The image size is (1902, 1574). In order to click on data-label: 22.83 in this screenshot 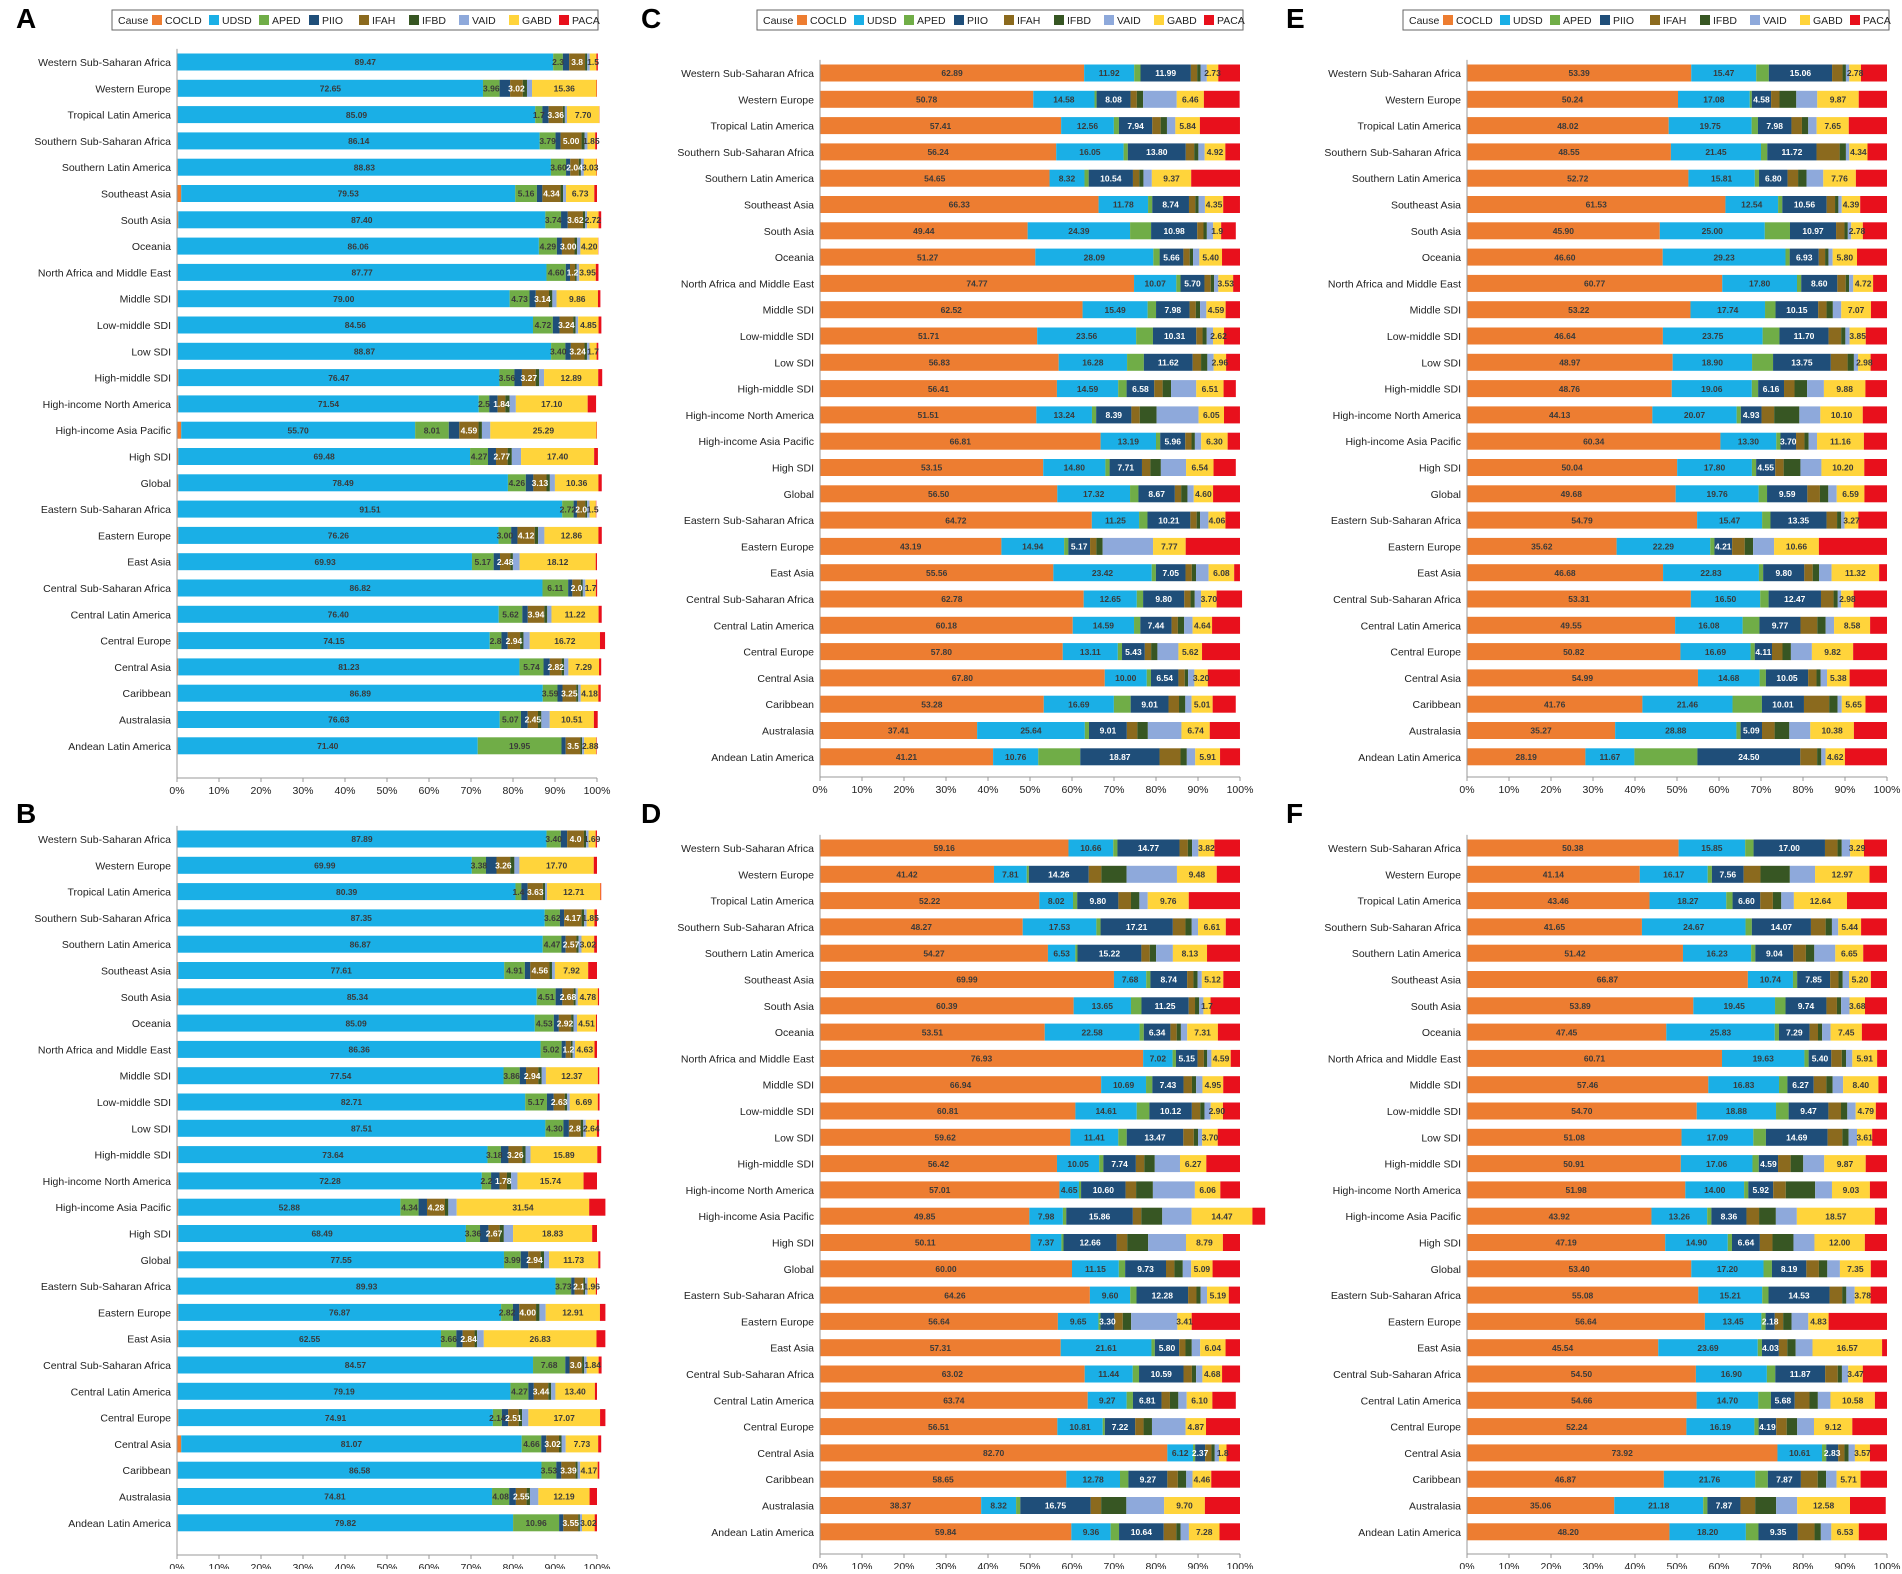, I will do `click(1711, 573)`.